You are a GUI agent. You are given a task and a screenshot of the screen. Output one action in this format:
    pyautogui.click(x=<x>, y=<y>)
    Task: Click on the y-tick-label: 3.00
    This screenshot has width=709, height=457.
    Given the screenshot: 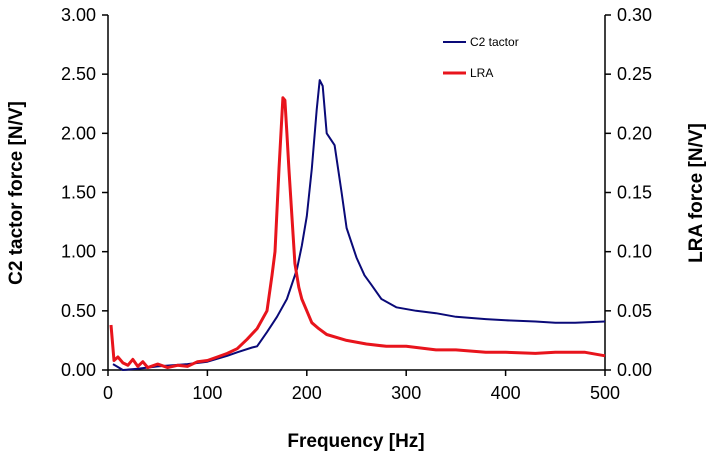 What is the action you would take?
    pyautogui.click(x=78, y=15)
    